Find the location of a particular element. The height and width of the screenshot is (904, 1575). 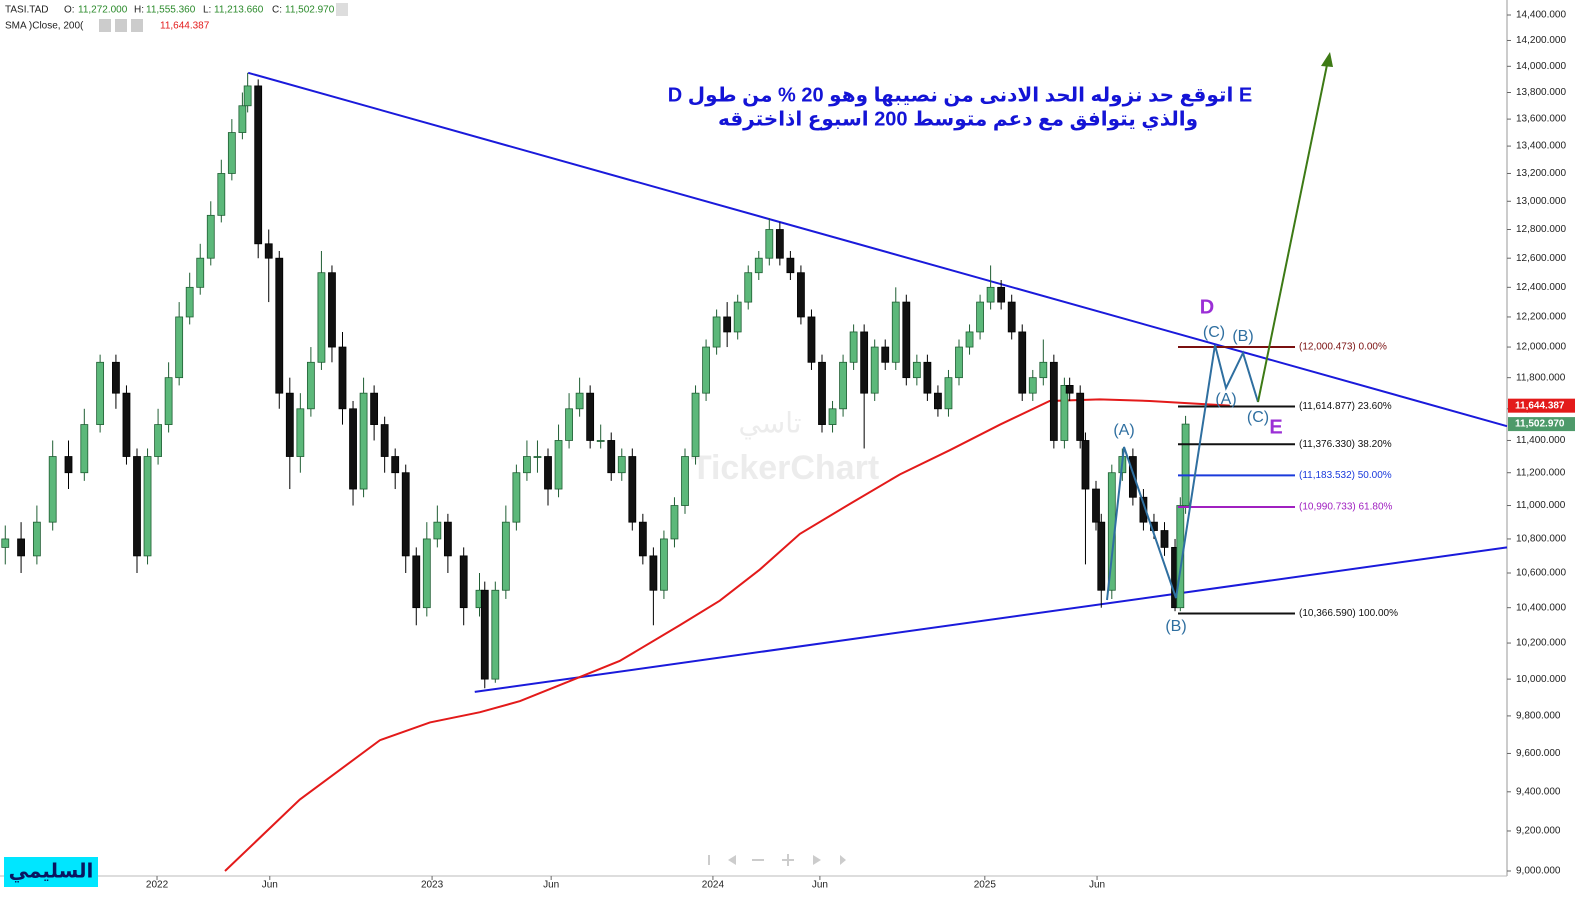

trendline is located at coordinates (991, 619).